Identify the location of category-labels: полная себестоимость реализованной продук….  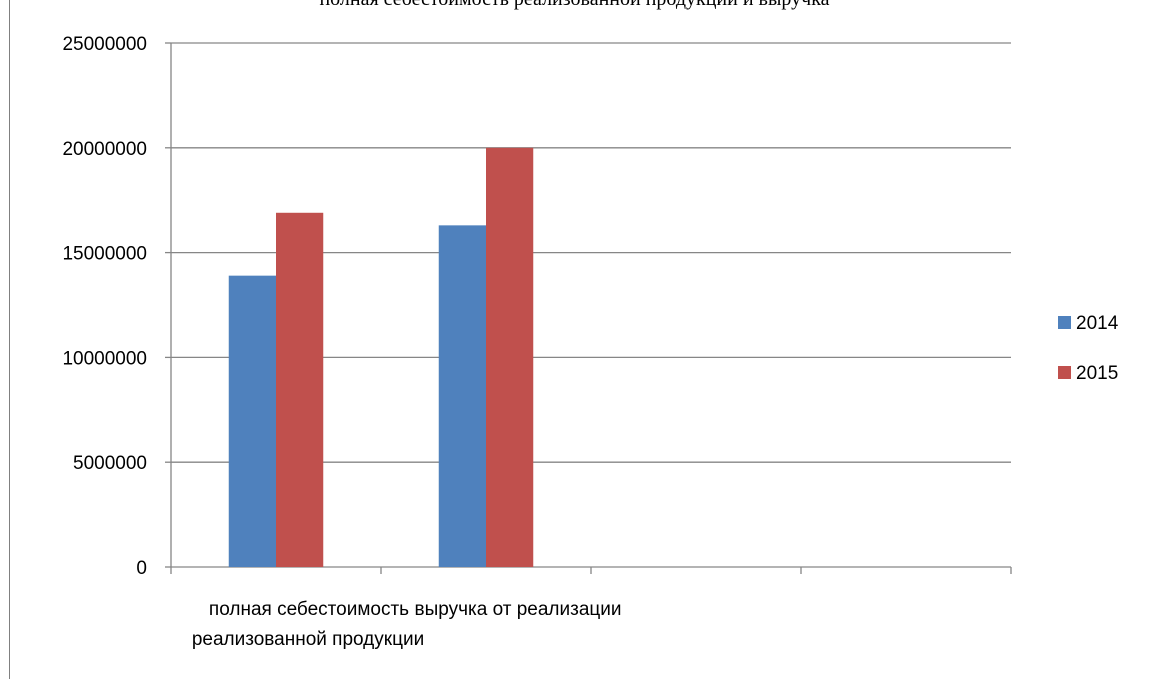
(407, 624).